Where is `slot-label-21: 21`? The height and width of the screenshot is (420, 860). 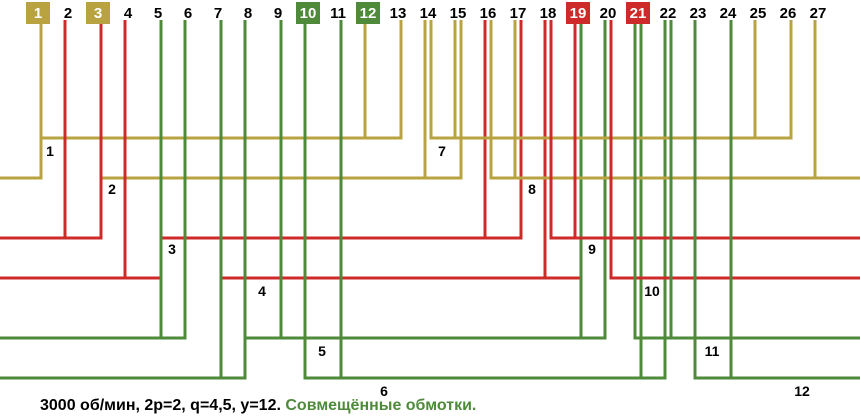
slot-label-21: 21 is located at coordinates (638, 13).